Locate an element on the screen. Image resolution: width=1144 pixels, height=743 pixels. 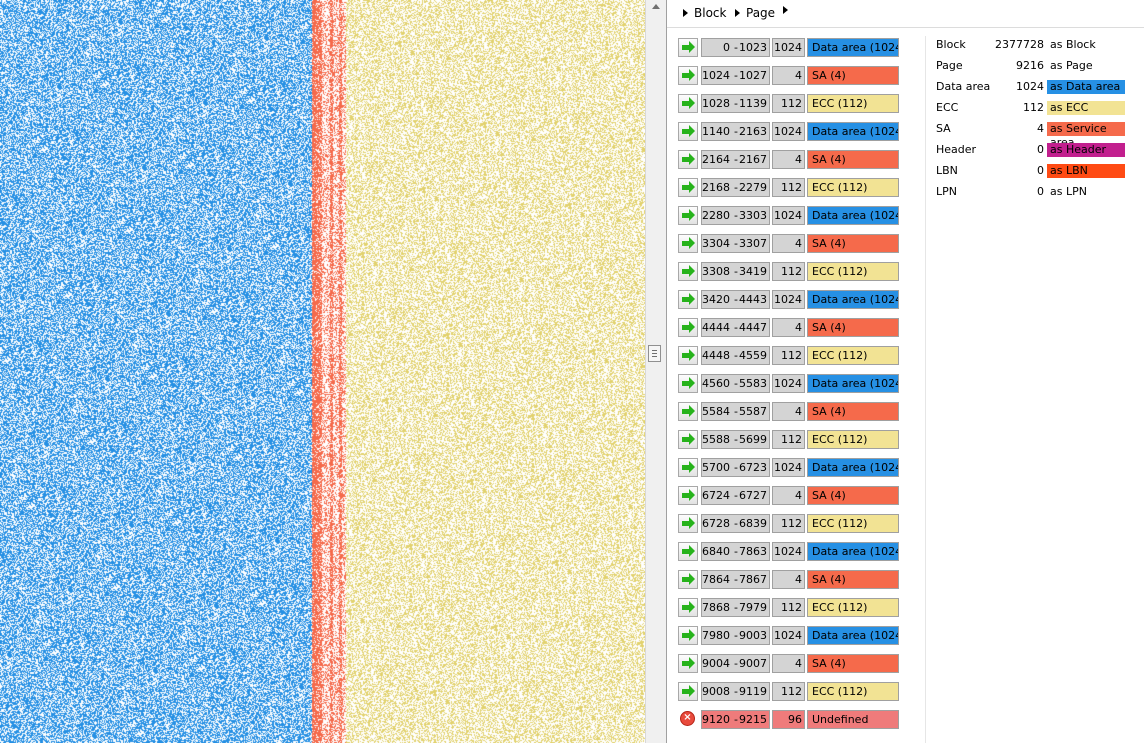
scroll-up-icon is located at coordinates (656, 6).